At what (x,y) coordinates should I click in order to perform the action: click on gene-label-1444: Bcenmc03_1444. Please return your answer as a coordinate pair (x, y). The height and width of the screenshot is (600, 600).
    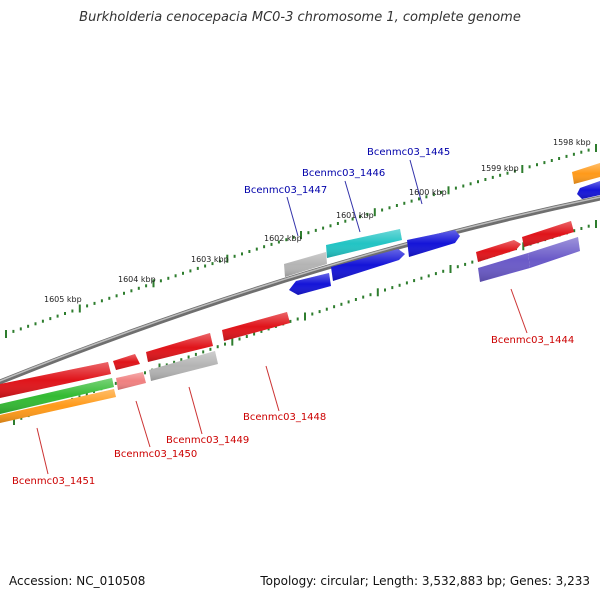
    Looking at the image, I should click on (532, 340).